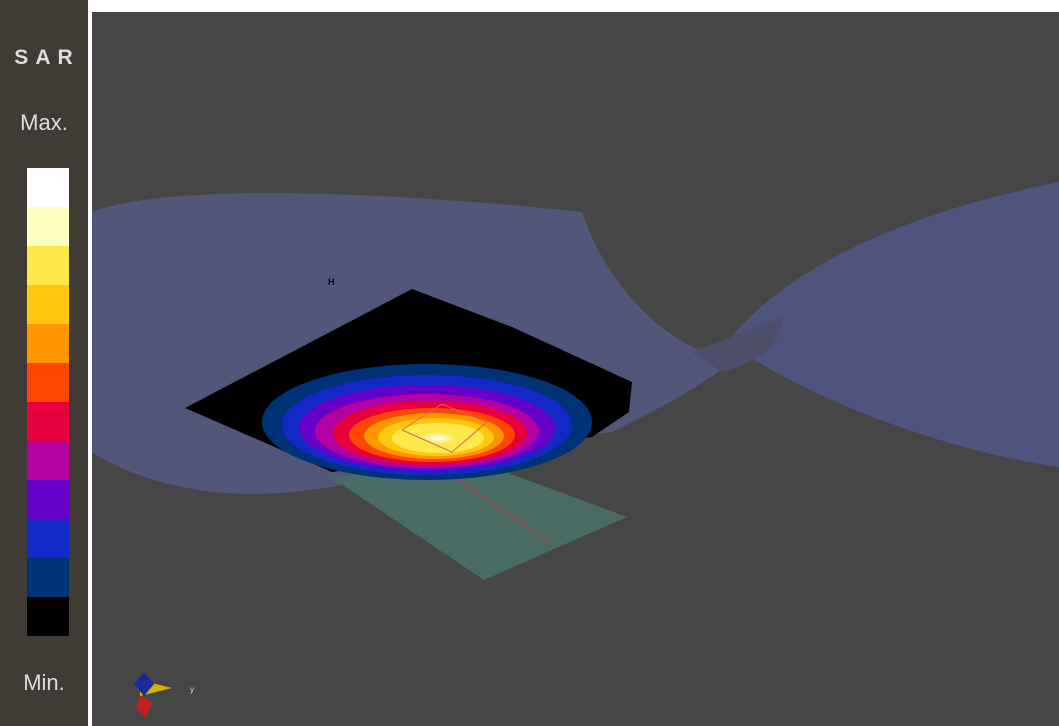  Describe the element at coordinates (192, 689) in the screenshot. I see `axis-label: y` at that location.